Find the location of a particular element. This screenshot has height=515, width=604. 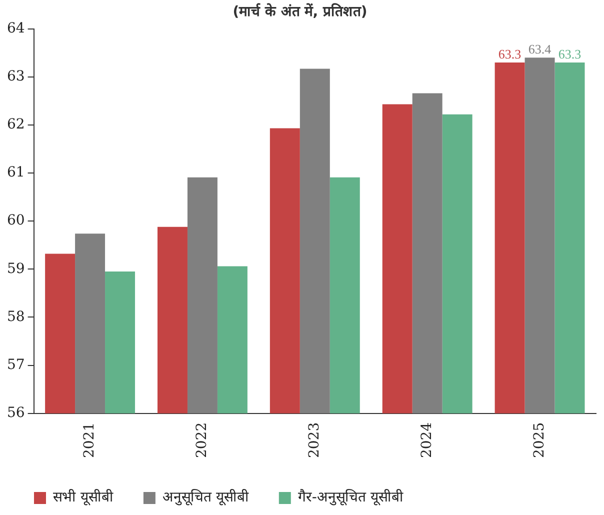

x-tick-label: 2024 is located at coordinates (426, 440).